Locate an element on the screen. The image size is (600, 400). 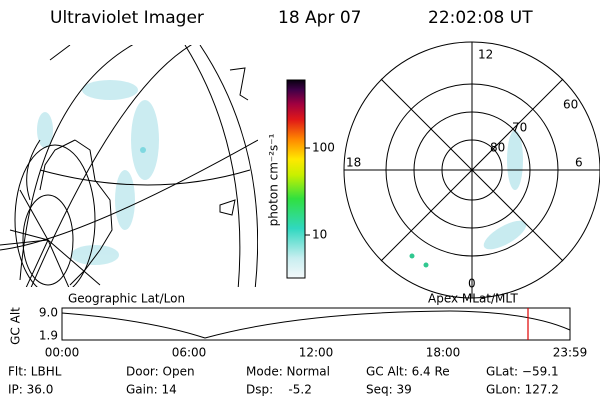
x-tick-label: 18:00 is located at coordinates (443, 353).